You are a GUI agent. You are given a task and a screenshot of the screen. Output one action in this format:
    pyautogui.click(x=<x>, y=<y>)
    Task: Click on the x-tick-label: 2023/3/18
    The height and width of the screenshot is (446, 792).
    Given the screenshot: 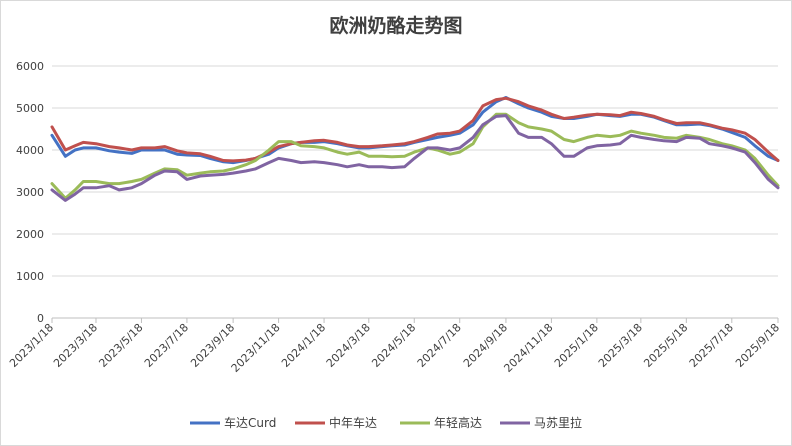 What is the action you would take?
    pyautogui.click(x=75, y=345)
    